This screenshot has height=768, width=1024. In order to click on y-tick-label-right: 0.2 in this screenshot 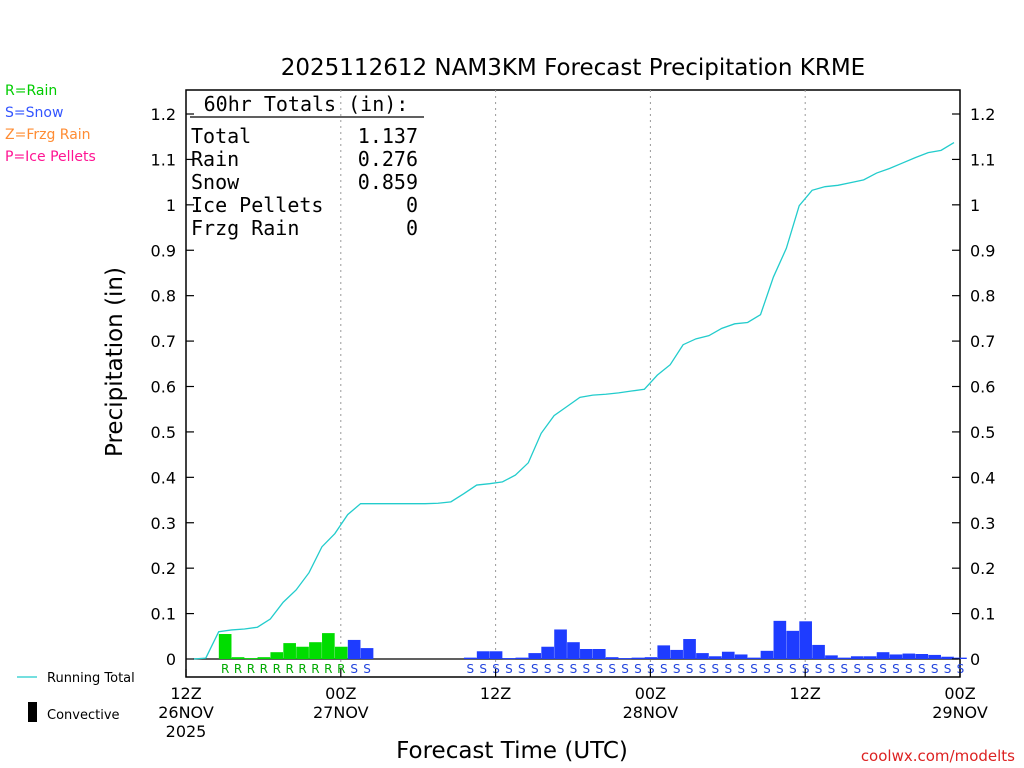, I will do `click(982, 568)`.